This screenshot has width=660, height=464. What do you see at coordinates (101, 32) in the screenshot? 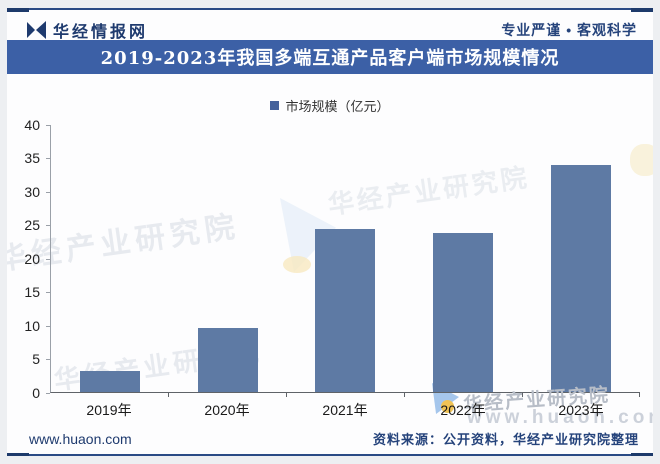
I see `brand-name: 华经情报网` at bounding box center [101, 32].